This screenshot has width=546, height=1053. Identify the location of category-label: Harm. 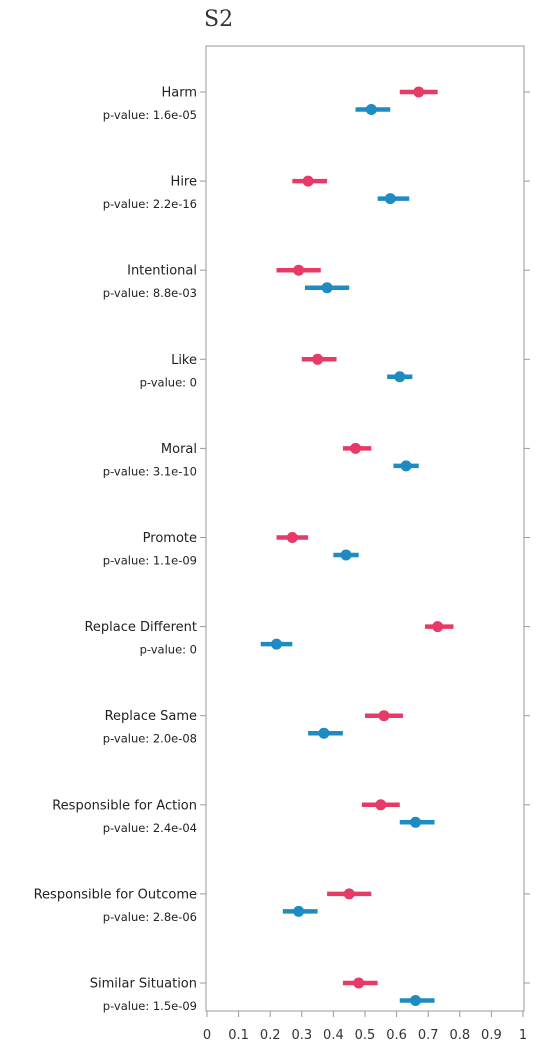
(179, 93).